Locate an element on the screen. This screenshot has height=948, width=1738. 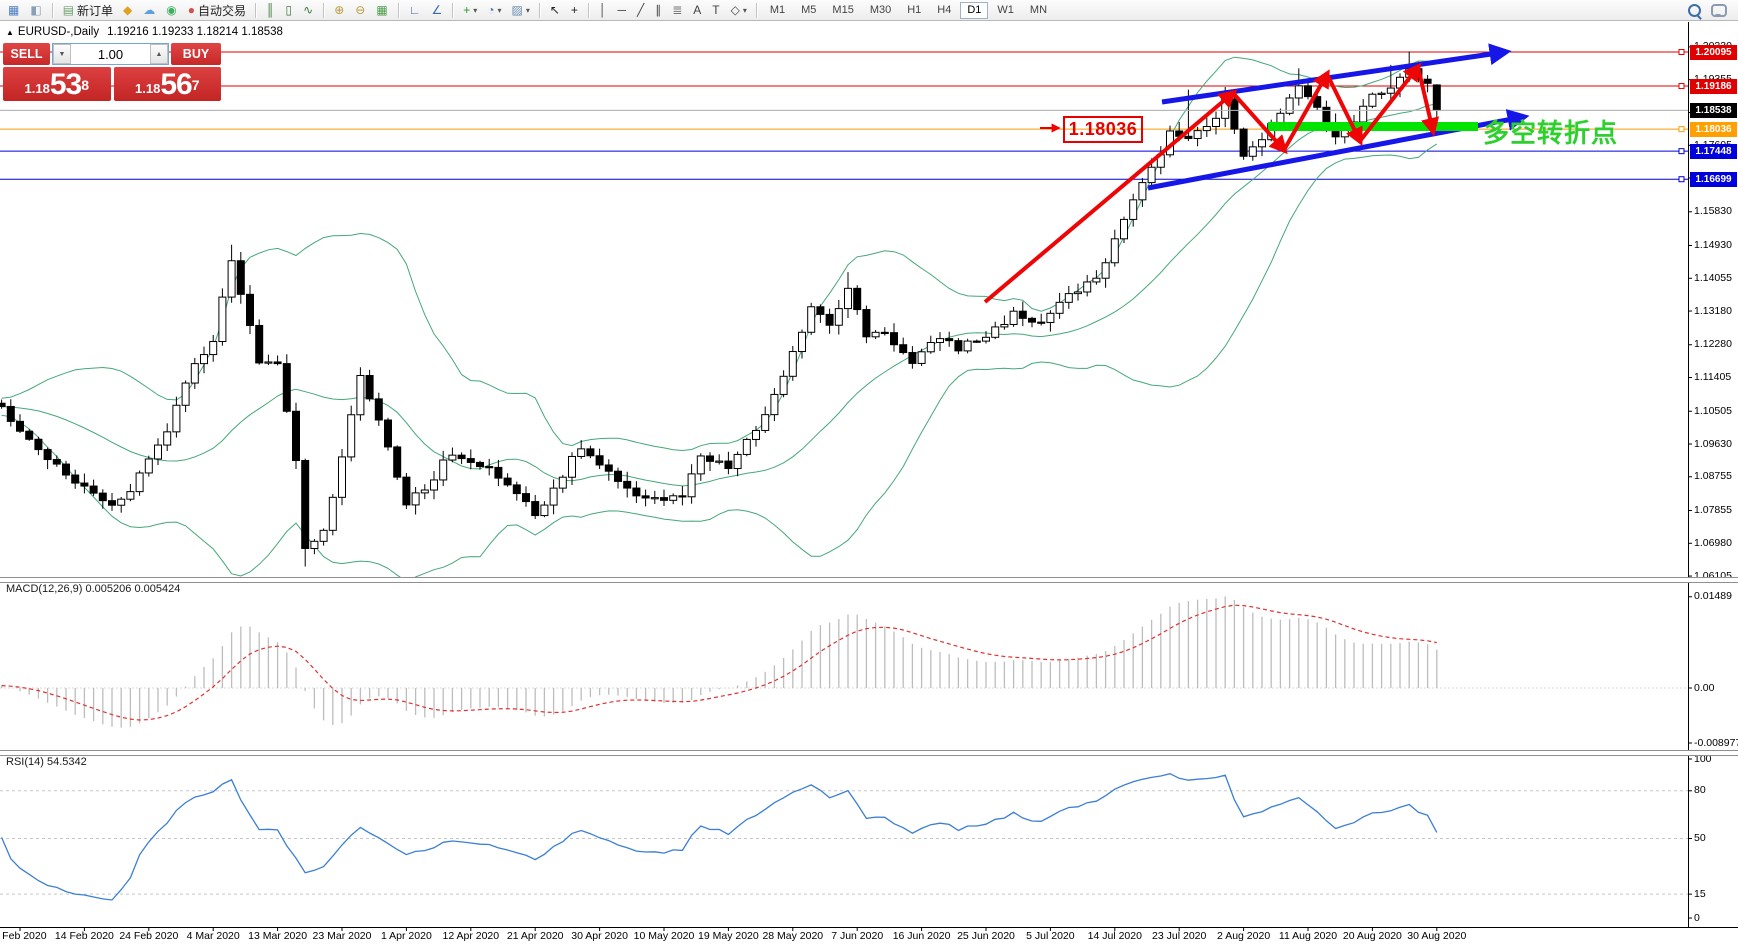
timeframe-mn-button: MN is located at coordinates (1038, 9).